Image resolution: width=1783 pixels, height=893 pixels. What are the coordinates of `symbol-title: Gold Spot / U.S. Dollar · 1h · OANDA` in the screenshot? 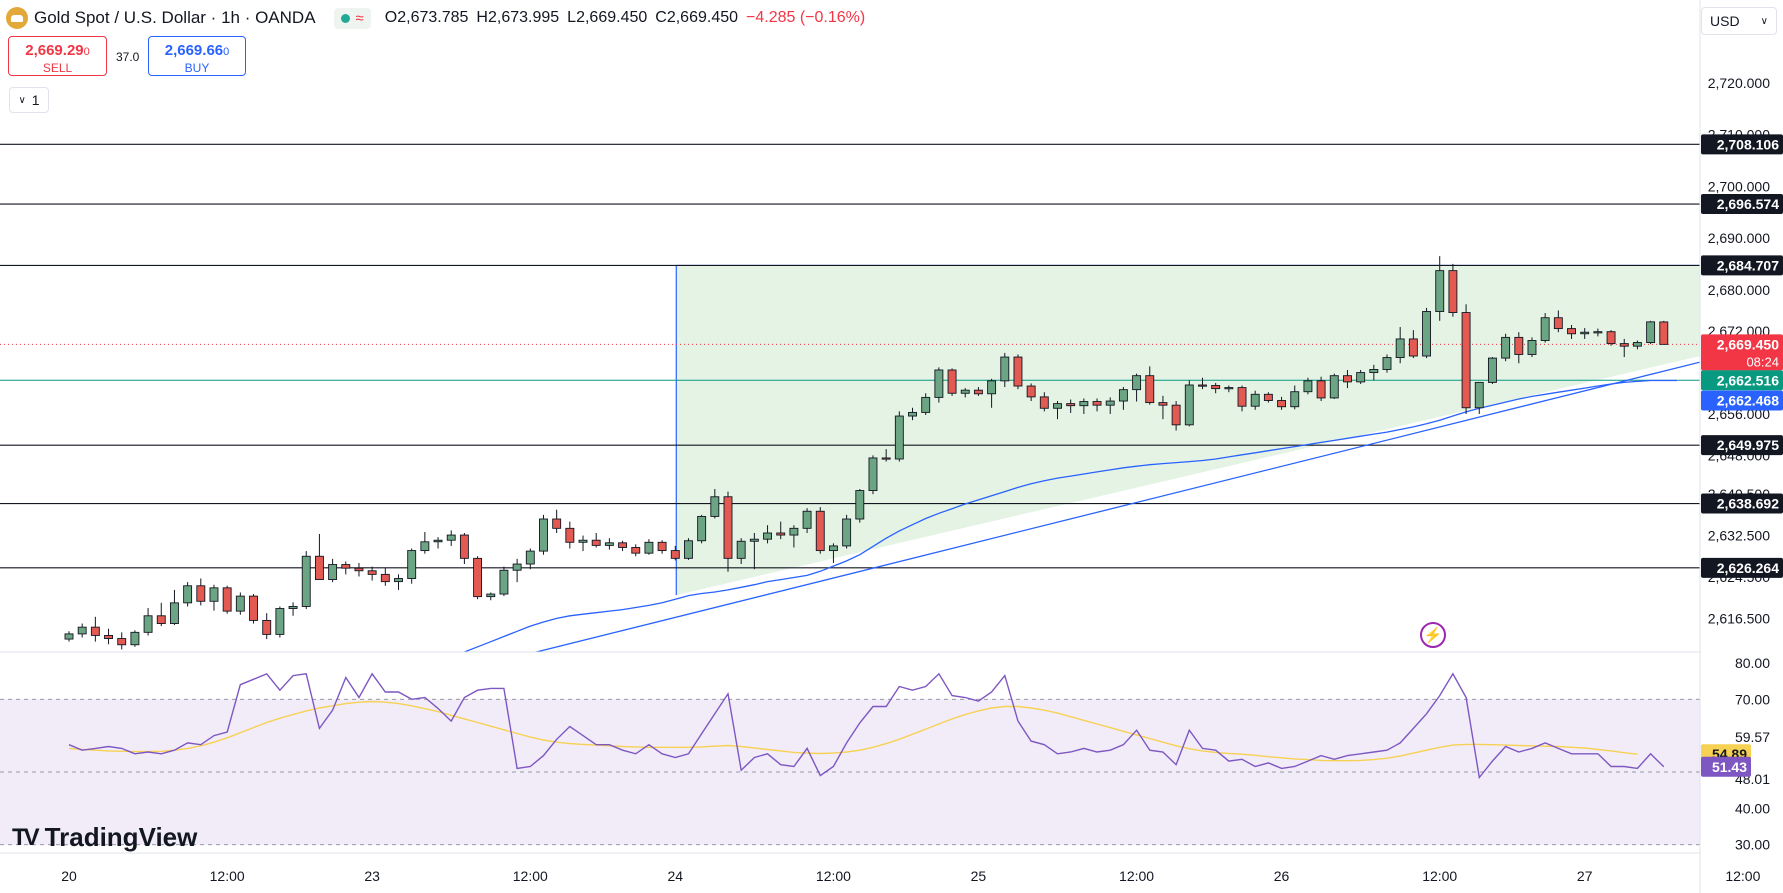 It's located at (175, 17).